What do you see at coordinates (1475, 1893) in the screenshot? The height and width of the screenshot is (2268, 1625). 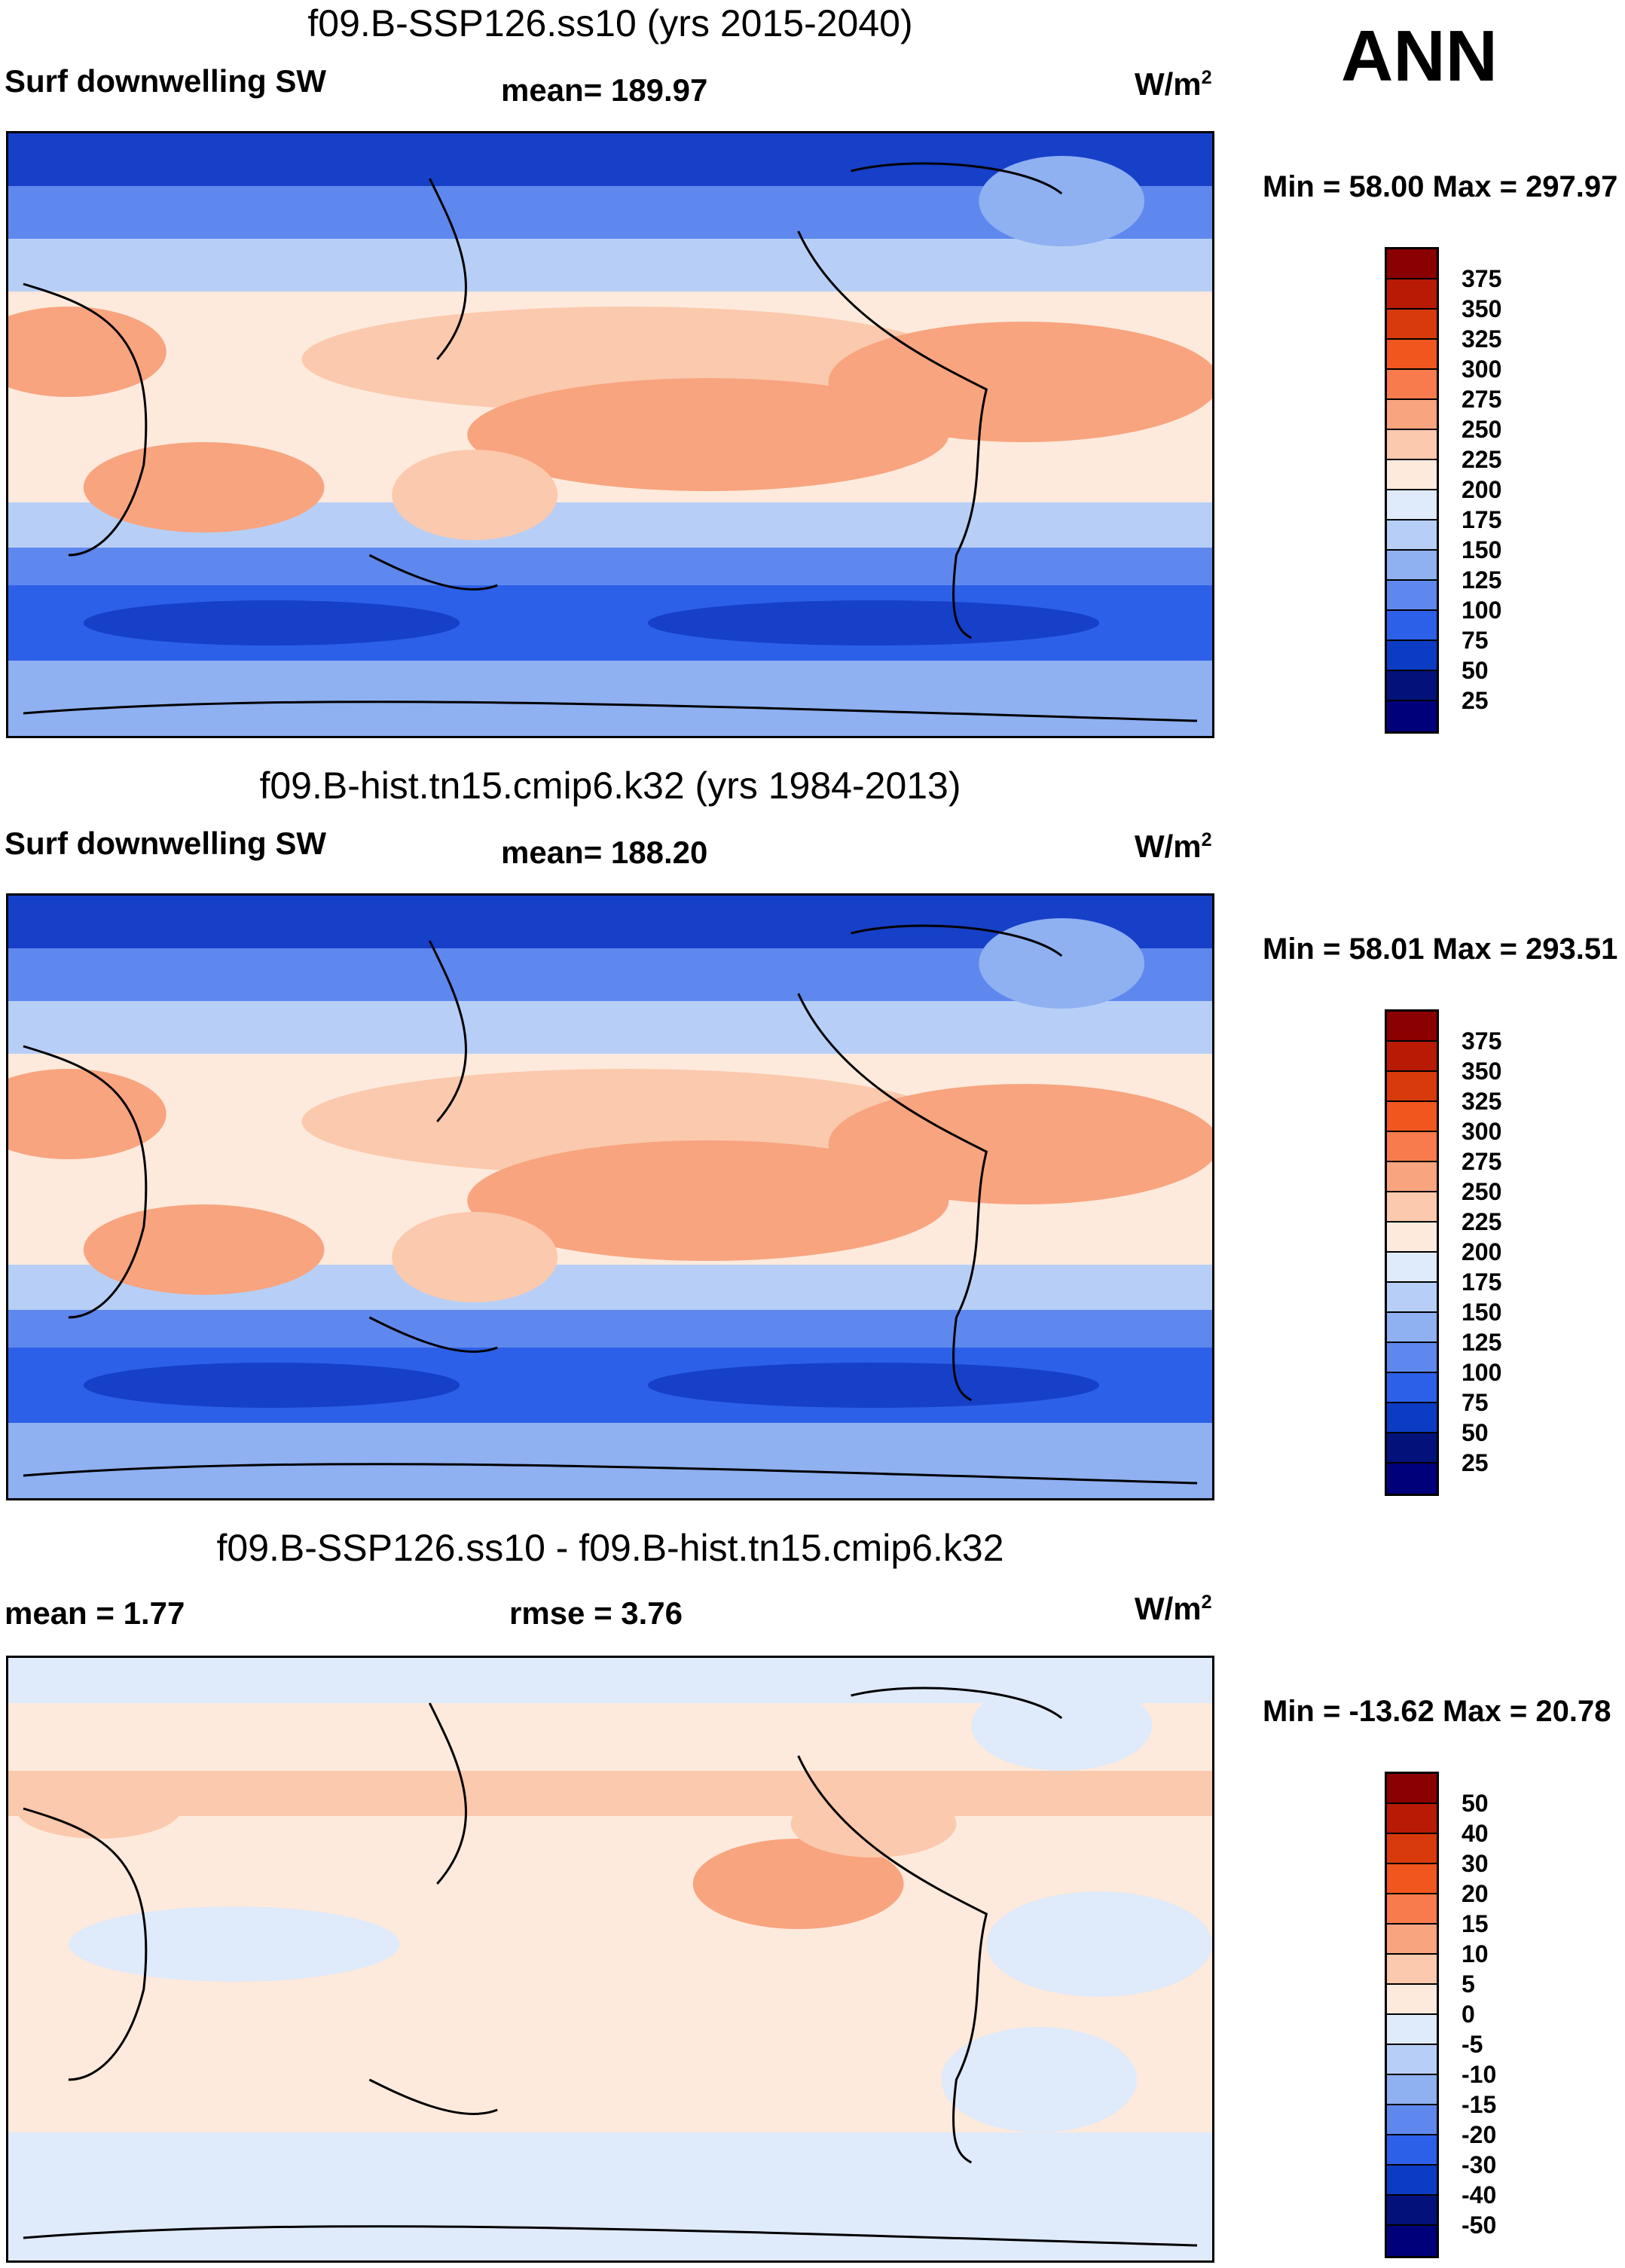 I see `colorbar-tick: 20` at bounding box center [1475, 1893].